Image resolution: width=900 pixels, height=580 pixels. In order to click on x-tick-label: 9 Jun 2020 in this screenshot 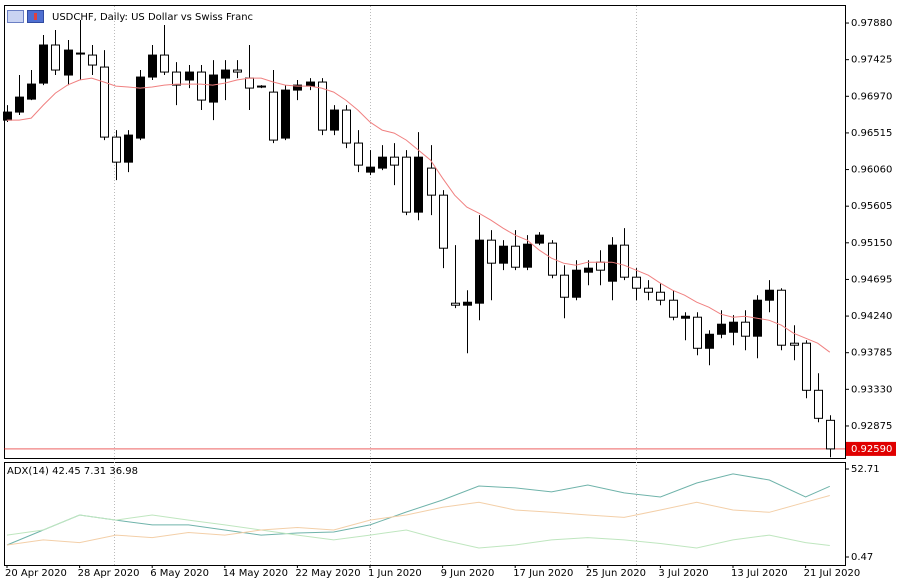, I will do `click(468, 573)`.